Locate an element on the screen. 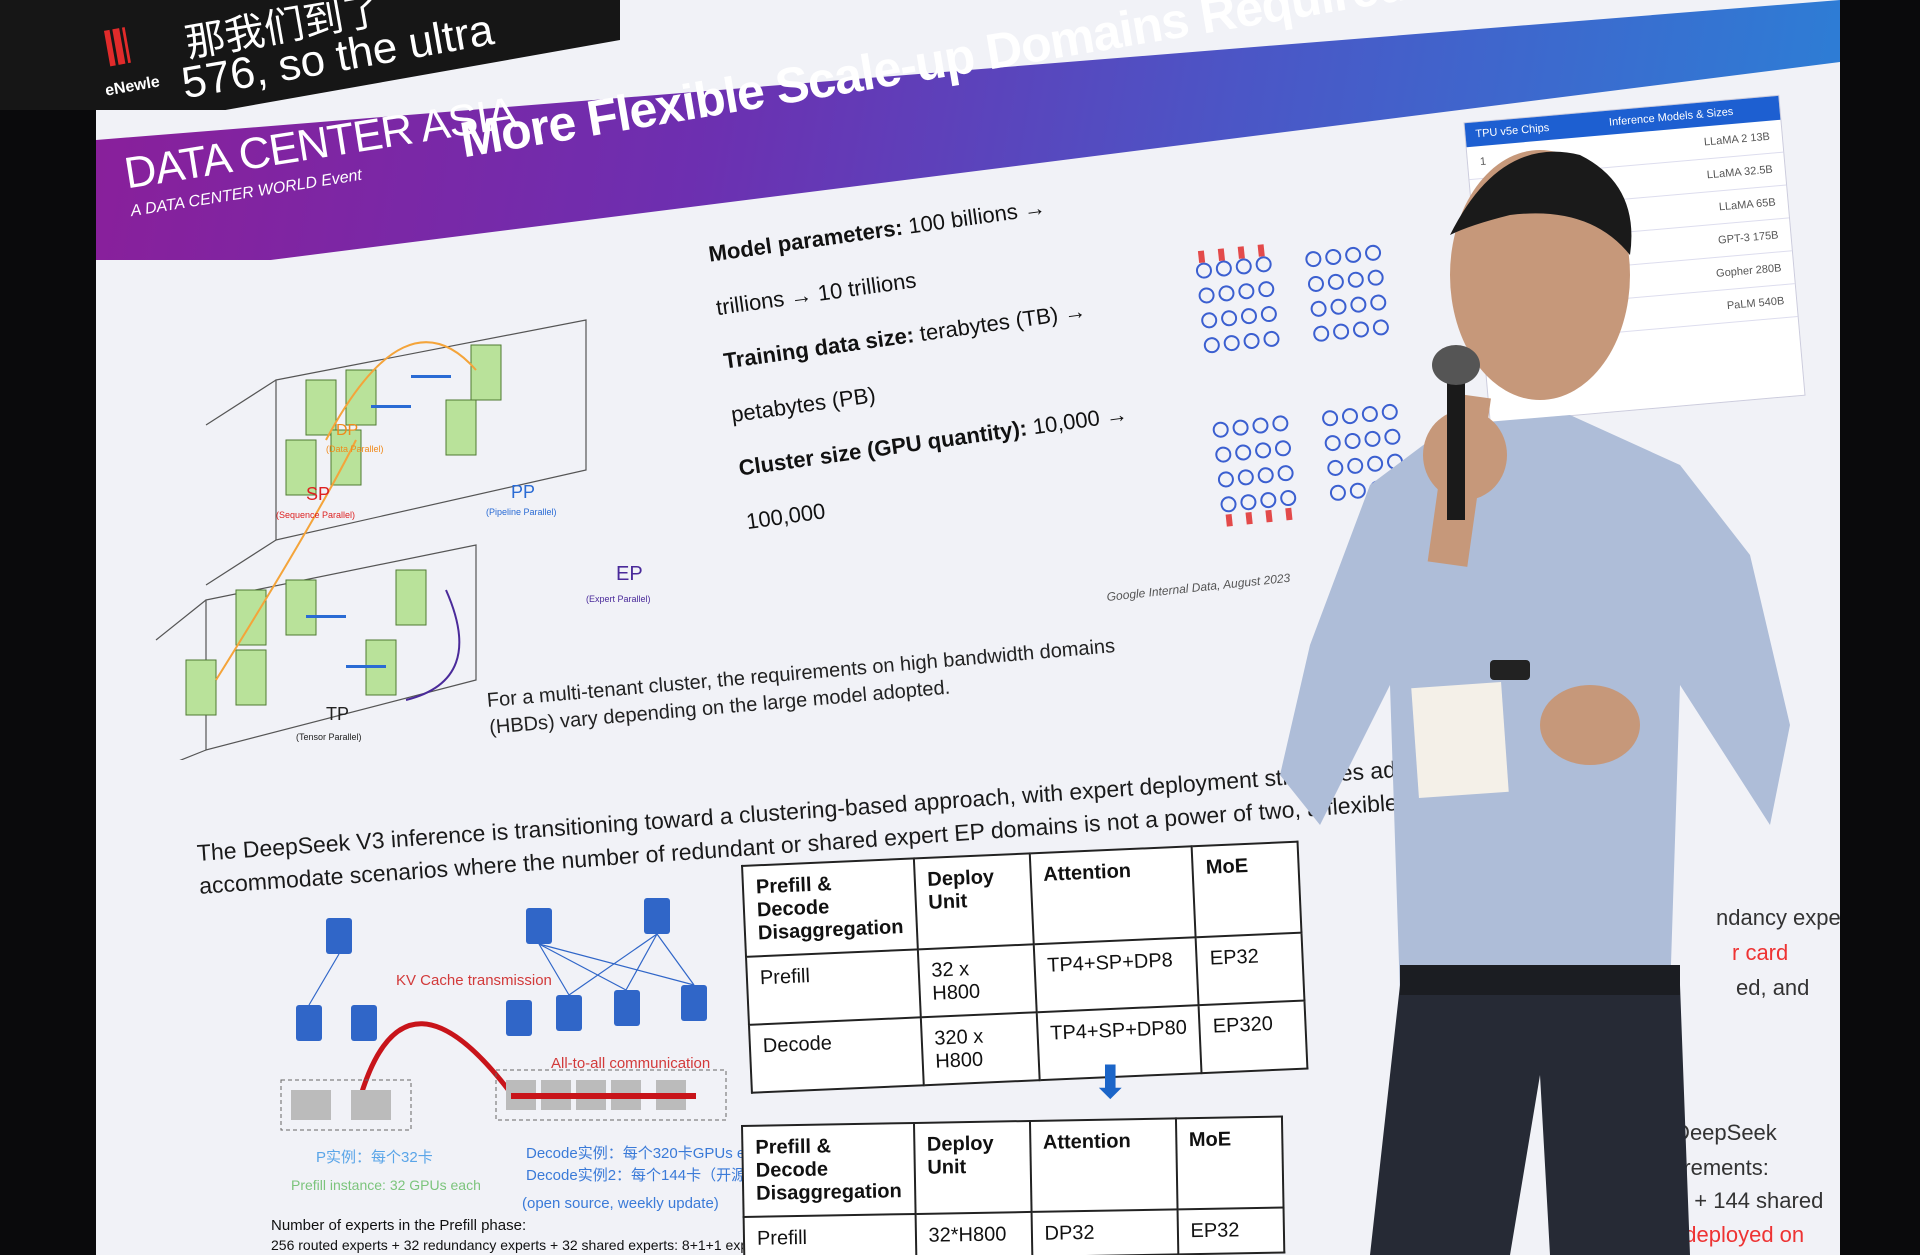 Image resolution: width=1920 pixels, height=1255 pixels. table-cell: TP4+SP+DP8 is located at coordinates (1116, 975).